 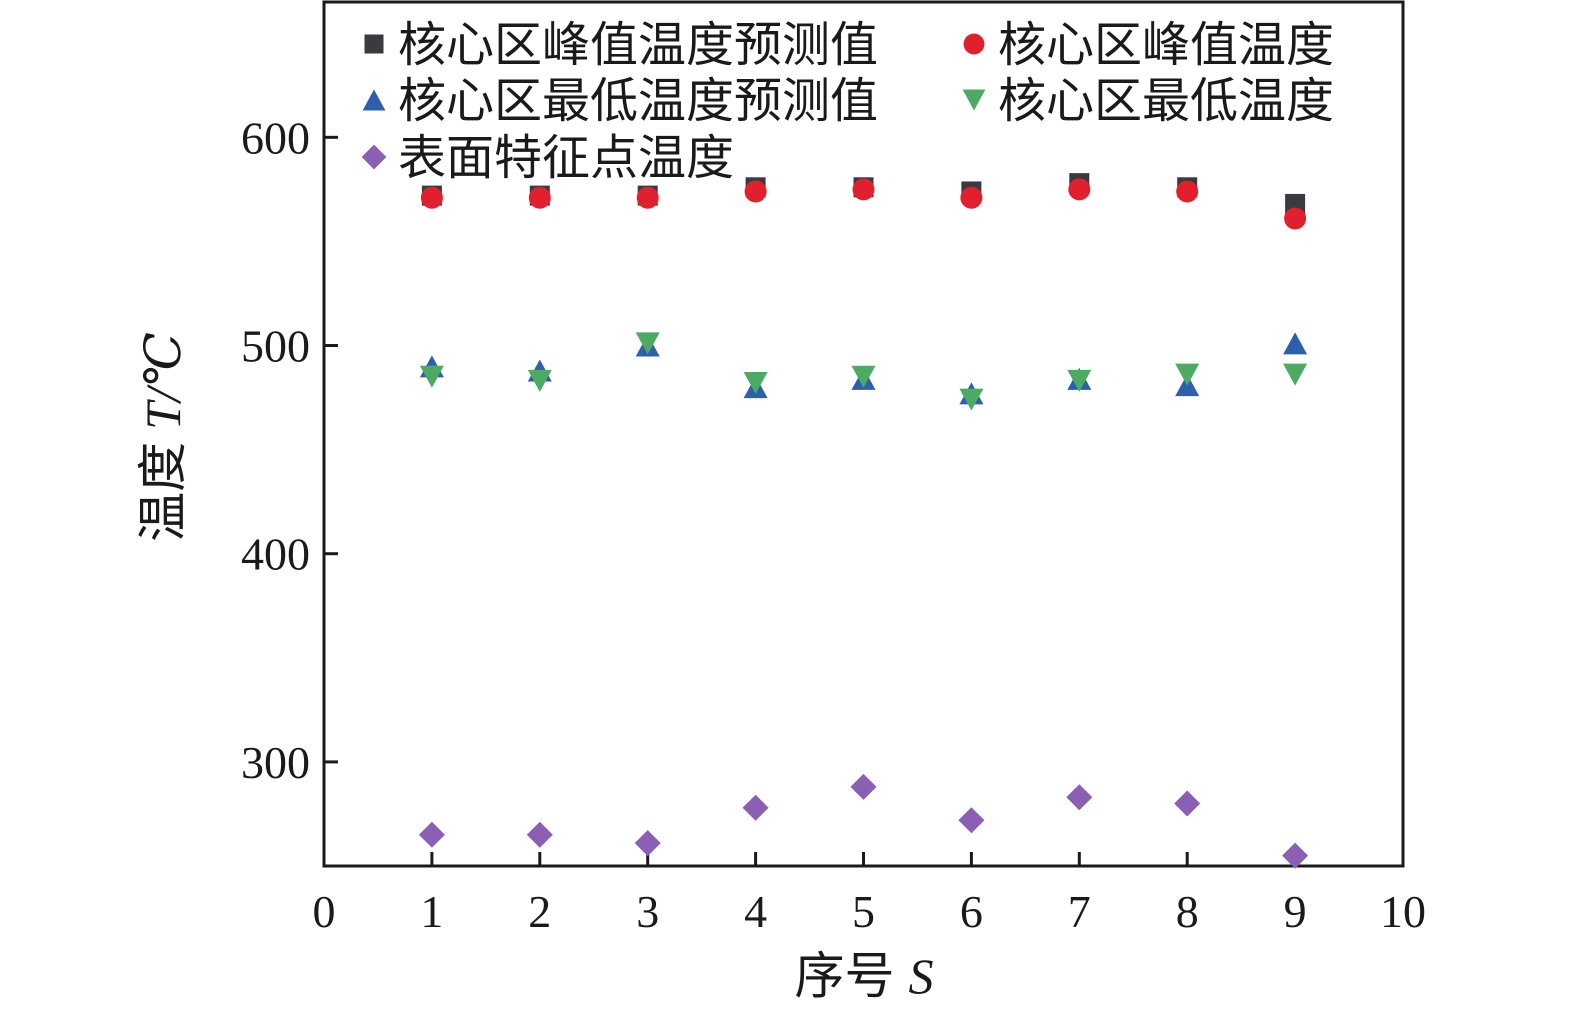 What do you see at coordinates (1079, 911) in the screenshot?
I see `x-tick-label: 7` at bounding box center [1079, 911].